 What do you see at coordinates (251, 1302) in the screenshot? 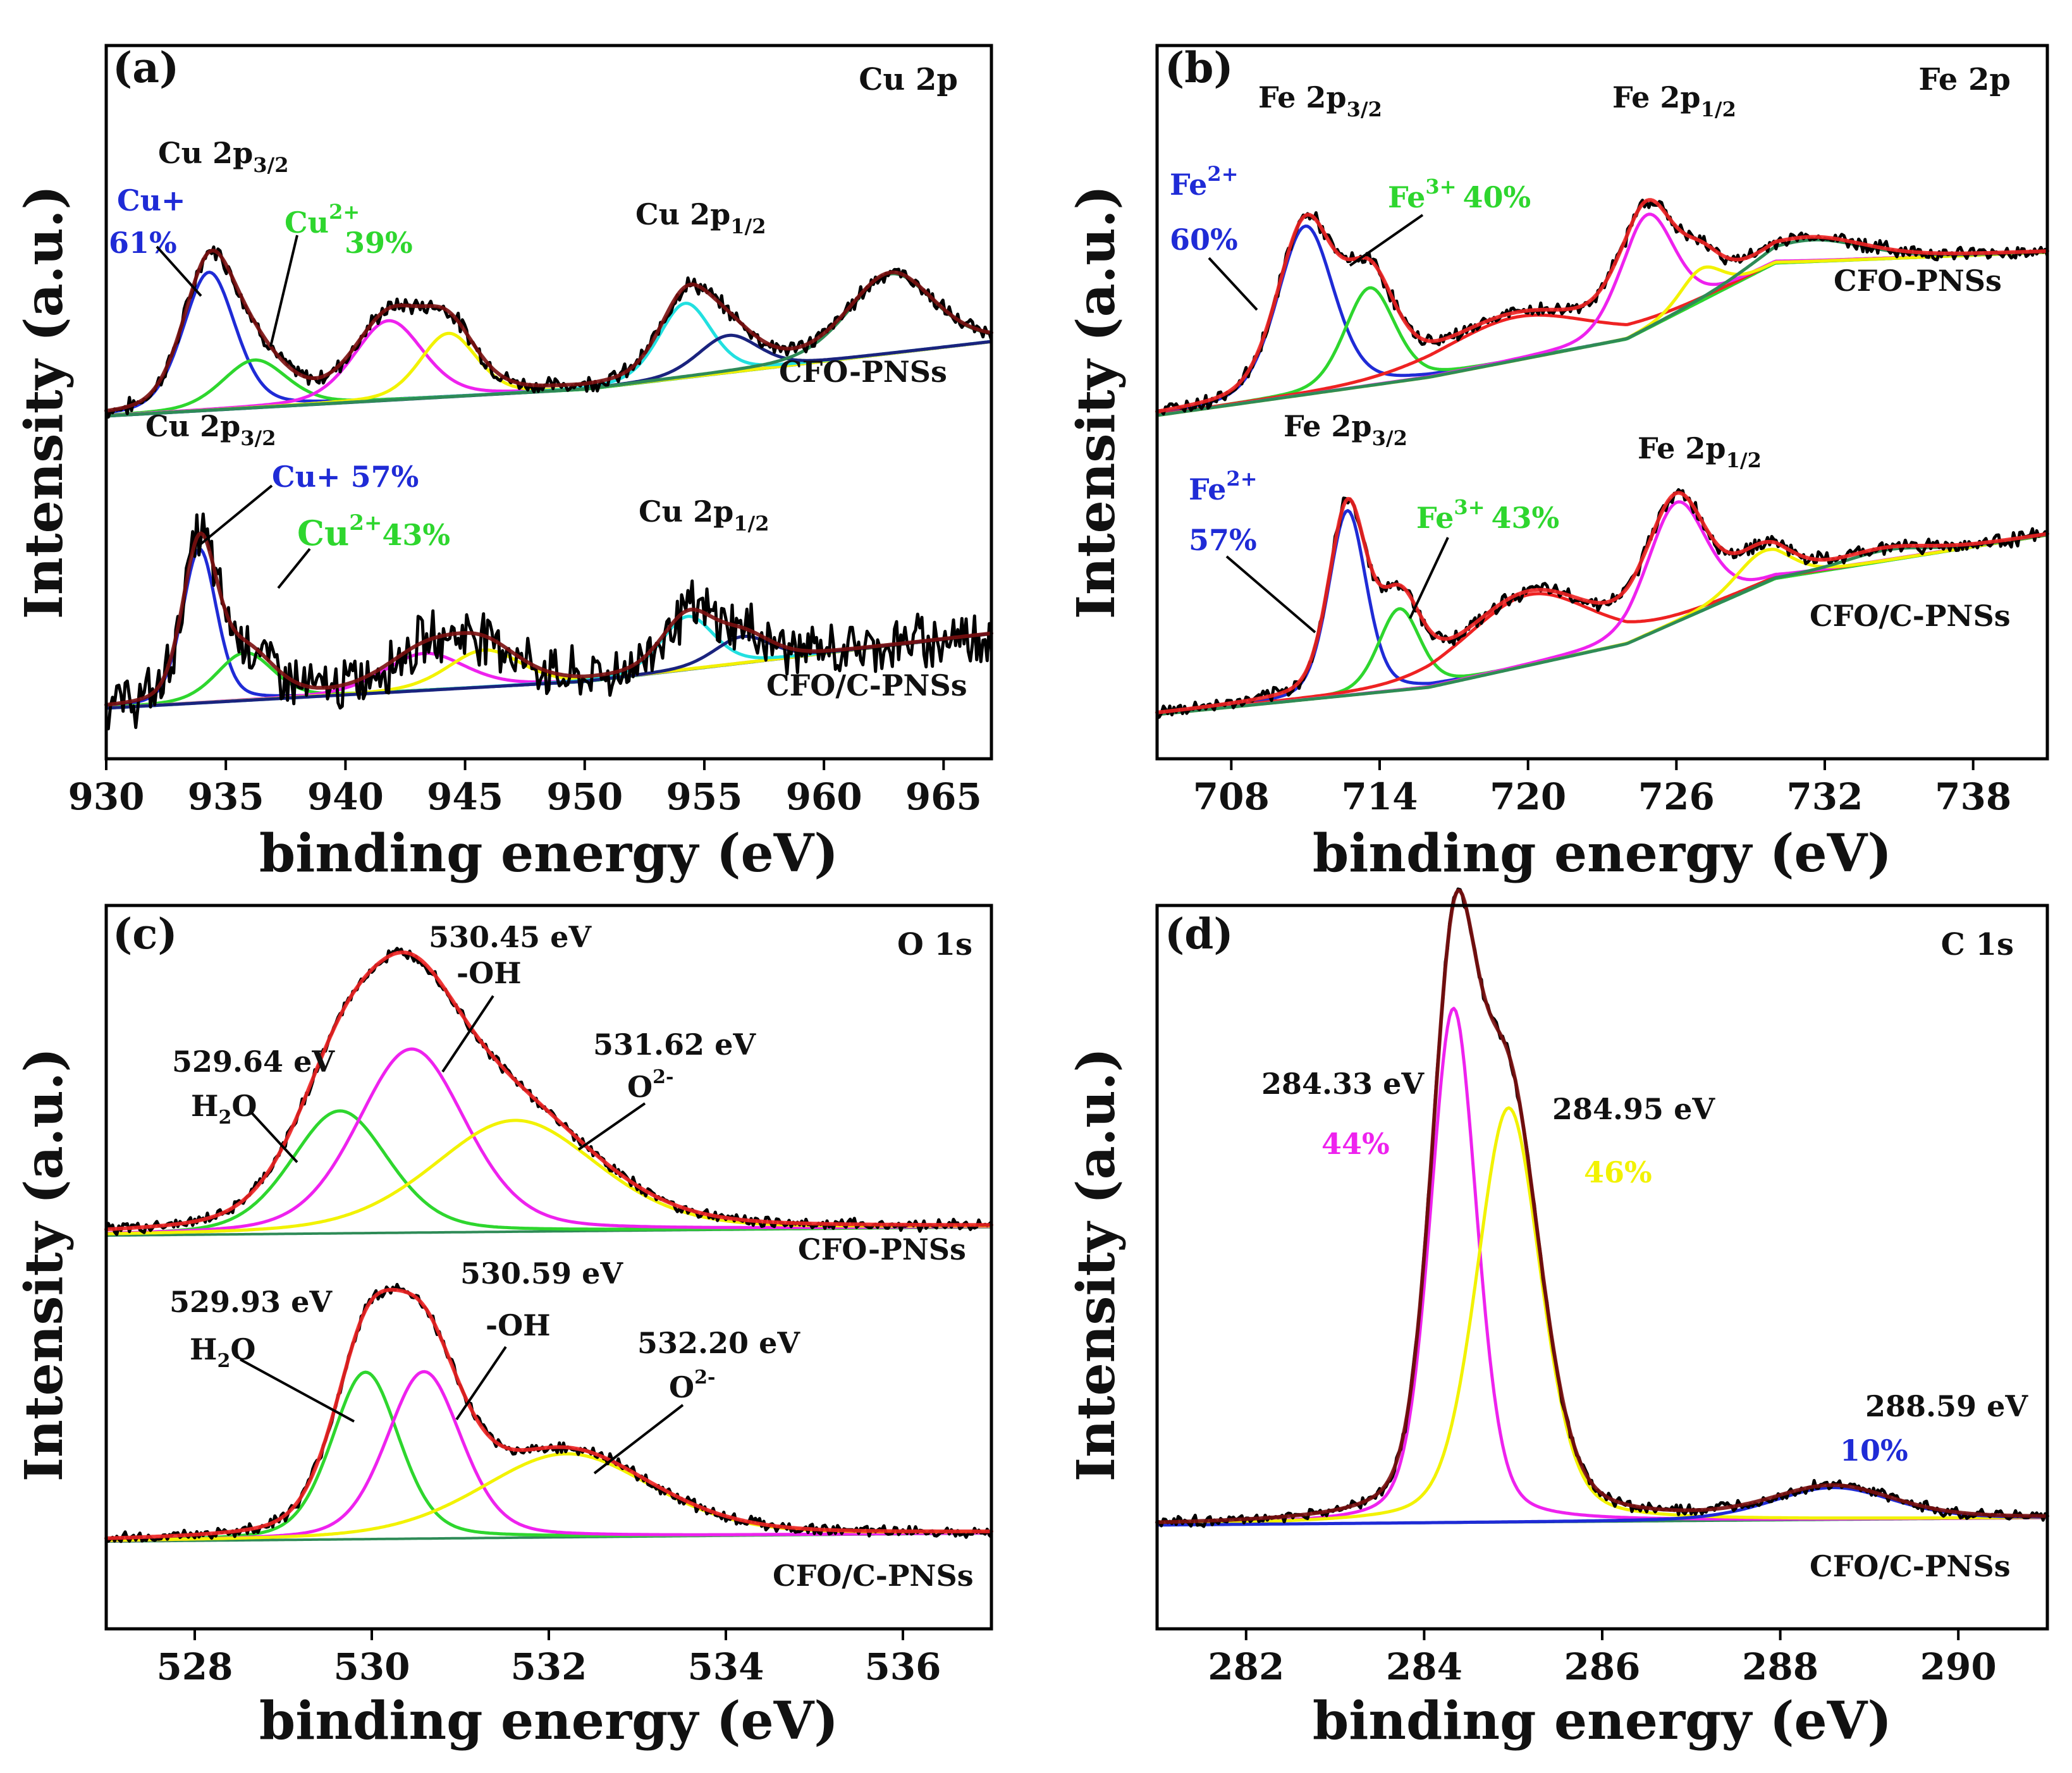
I see `h2o-energy-c: 529.93 eV` at bounding box center [251, 1302].